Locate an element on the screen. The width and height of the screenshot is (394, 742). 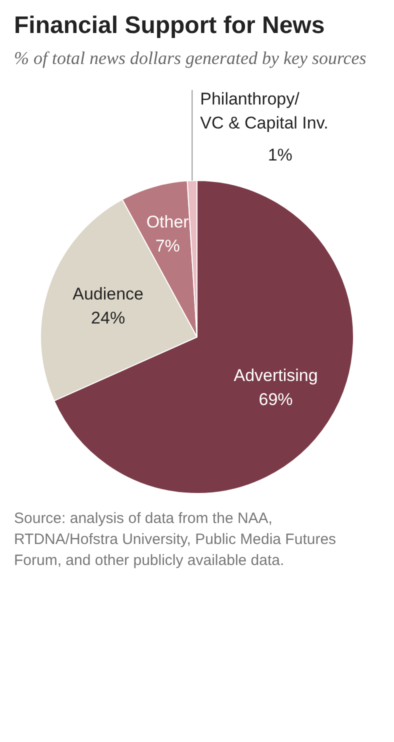
source-note: Source: analysis of data from the NAA, RTDNA/Hofstra University, Public Media Futures Forum, and other publicly available data. is located at coordinates (176, 540).